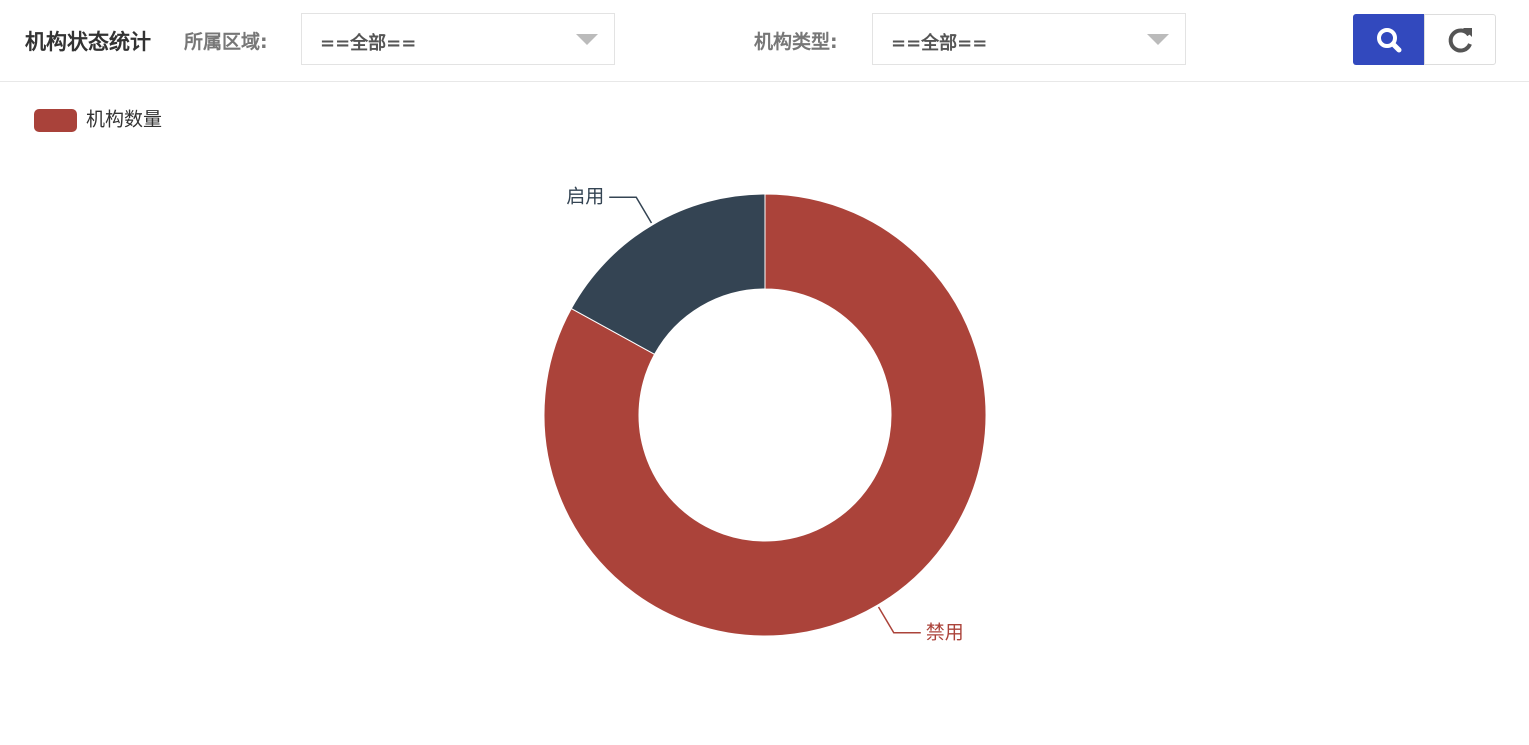 This screenshot has width=1529, height=745. What do you see at coordinates (124, 120) in the screenshot?
I see `legend-label: 机构数量` at bounding box center [124, 120].